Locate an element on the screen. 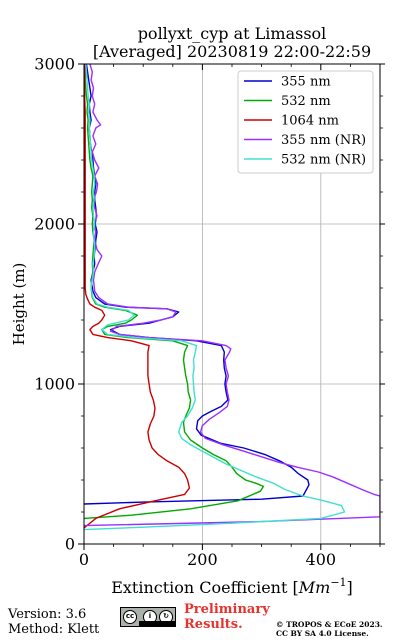  x-tick-label-0: 0 is located at coordinates (84, 559).